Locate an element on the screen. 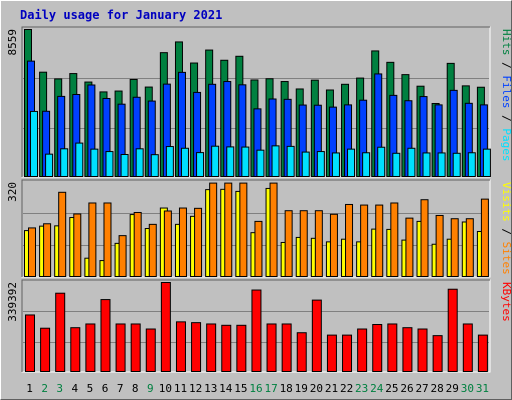  day-label: 9 is located at coordinates (150, 388).